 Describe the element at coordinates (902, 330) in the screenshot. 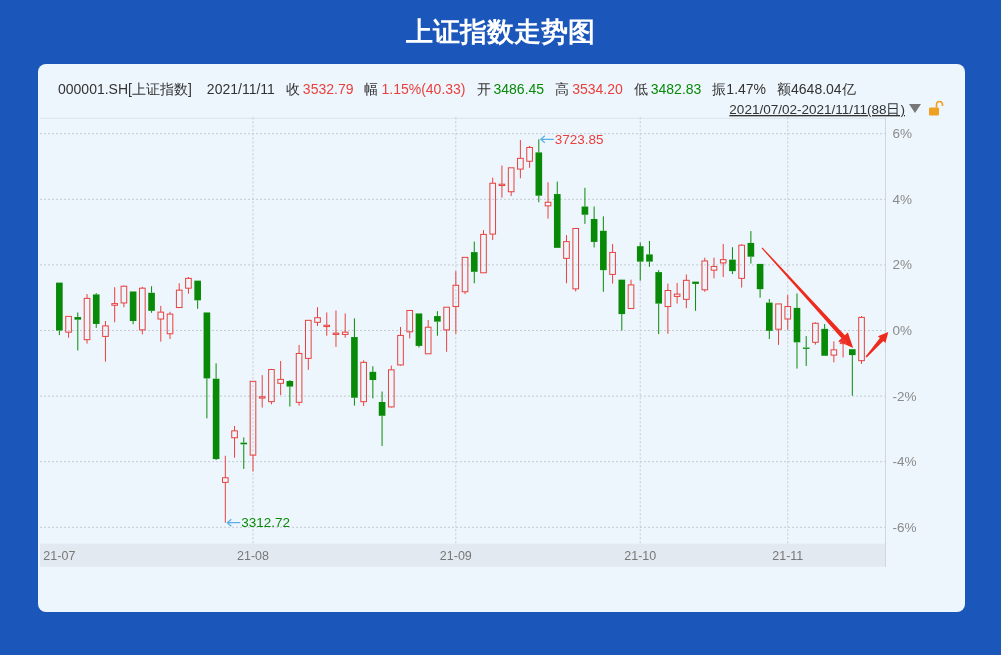

I see `ytick-label: 0%` at that location.